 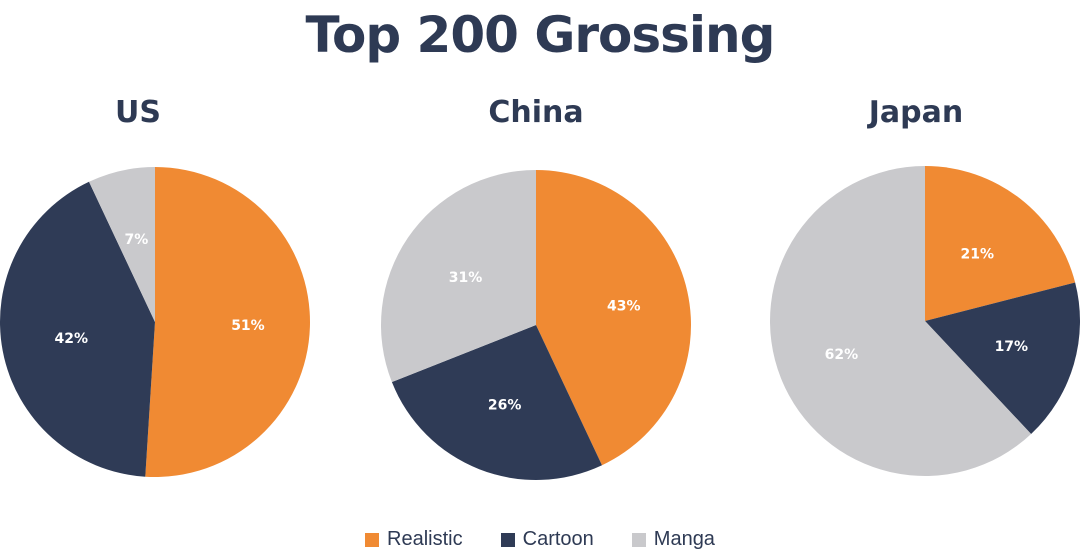 I want to click on legend-item-cartoon: Cartoon, so click(x=547, y=539).